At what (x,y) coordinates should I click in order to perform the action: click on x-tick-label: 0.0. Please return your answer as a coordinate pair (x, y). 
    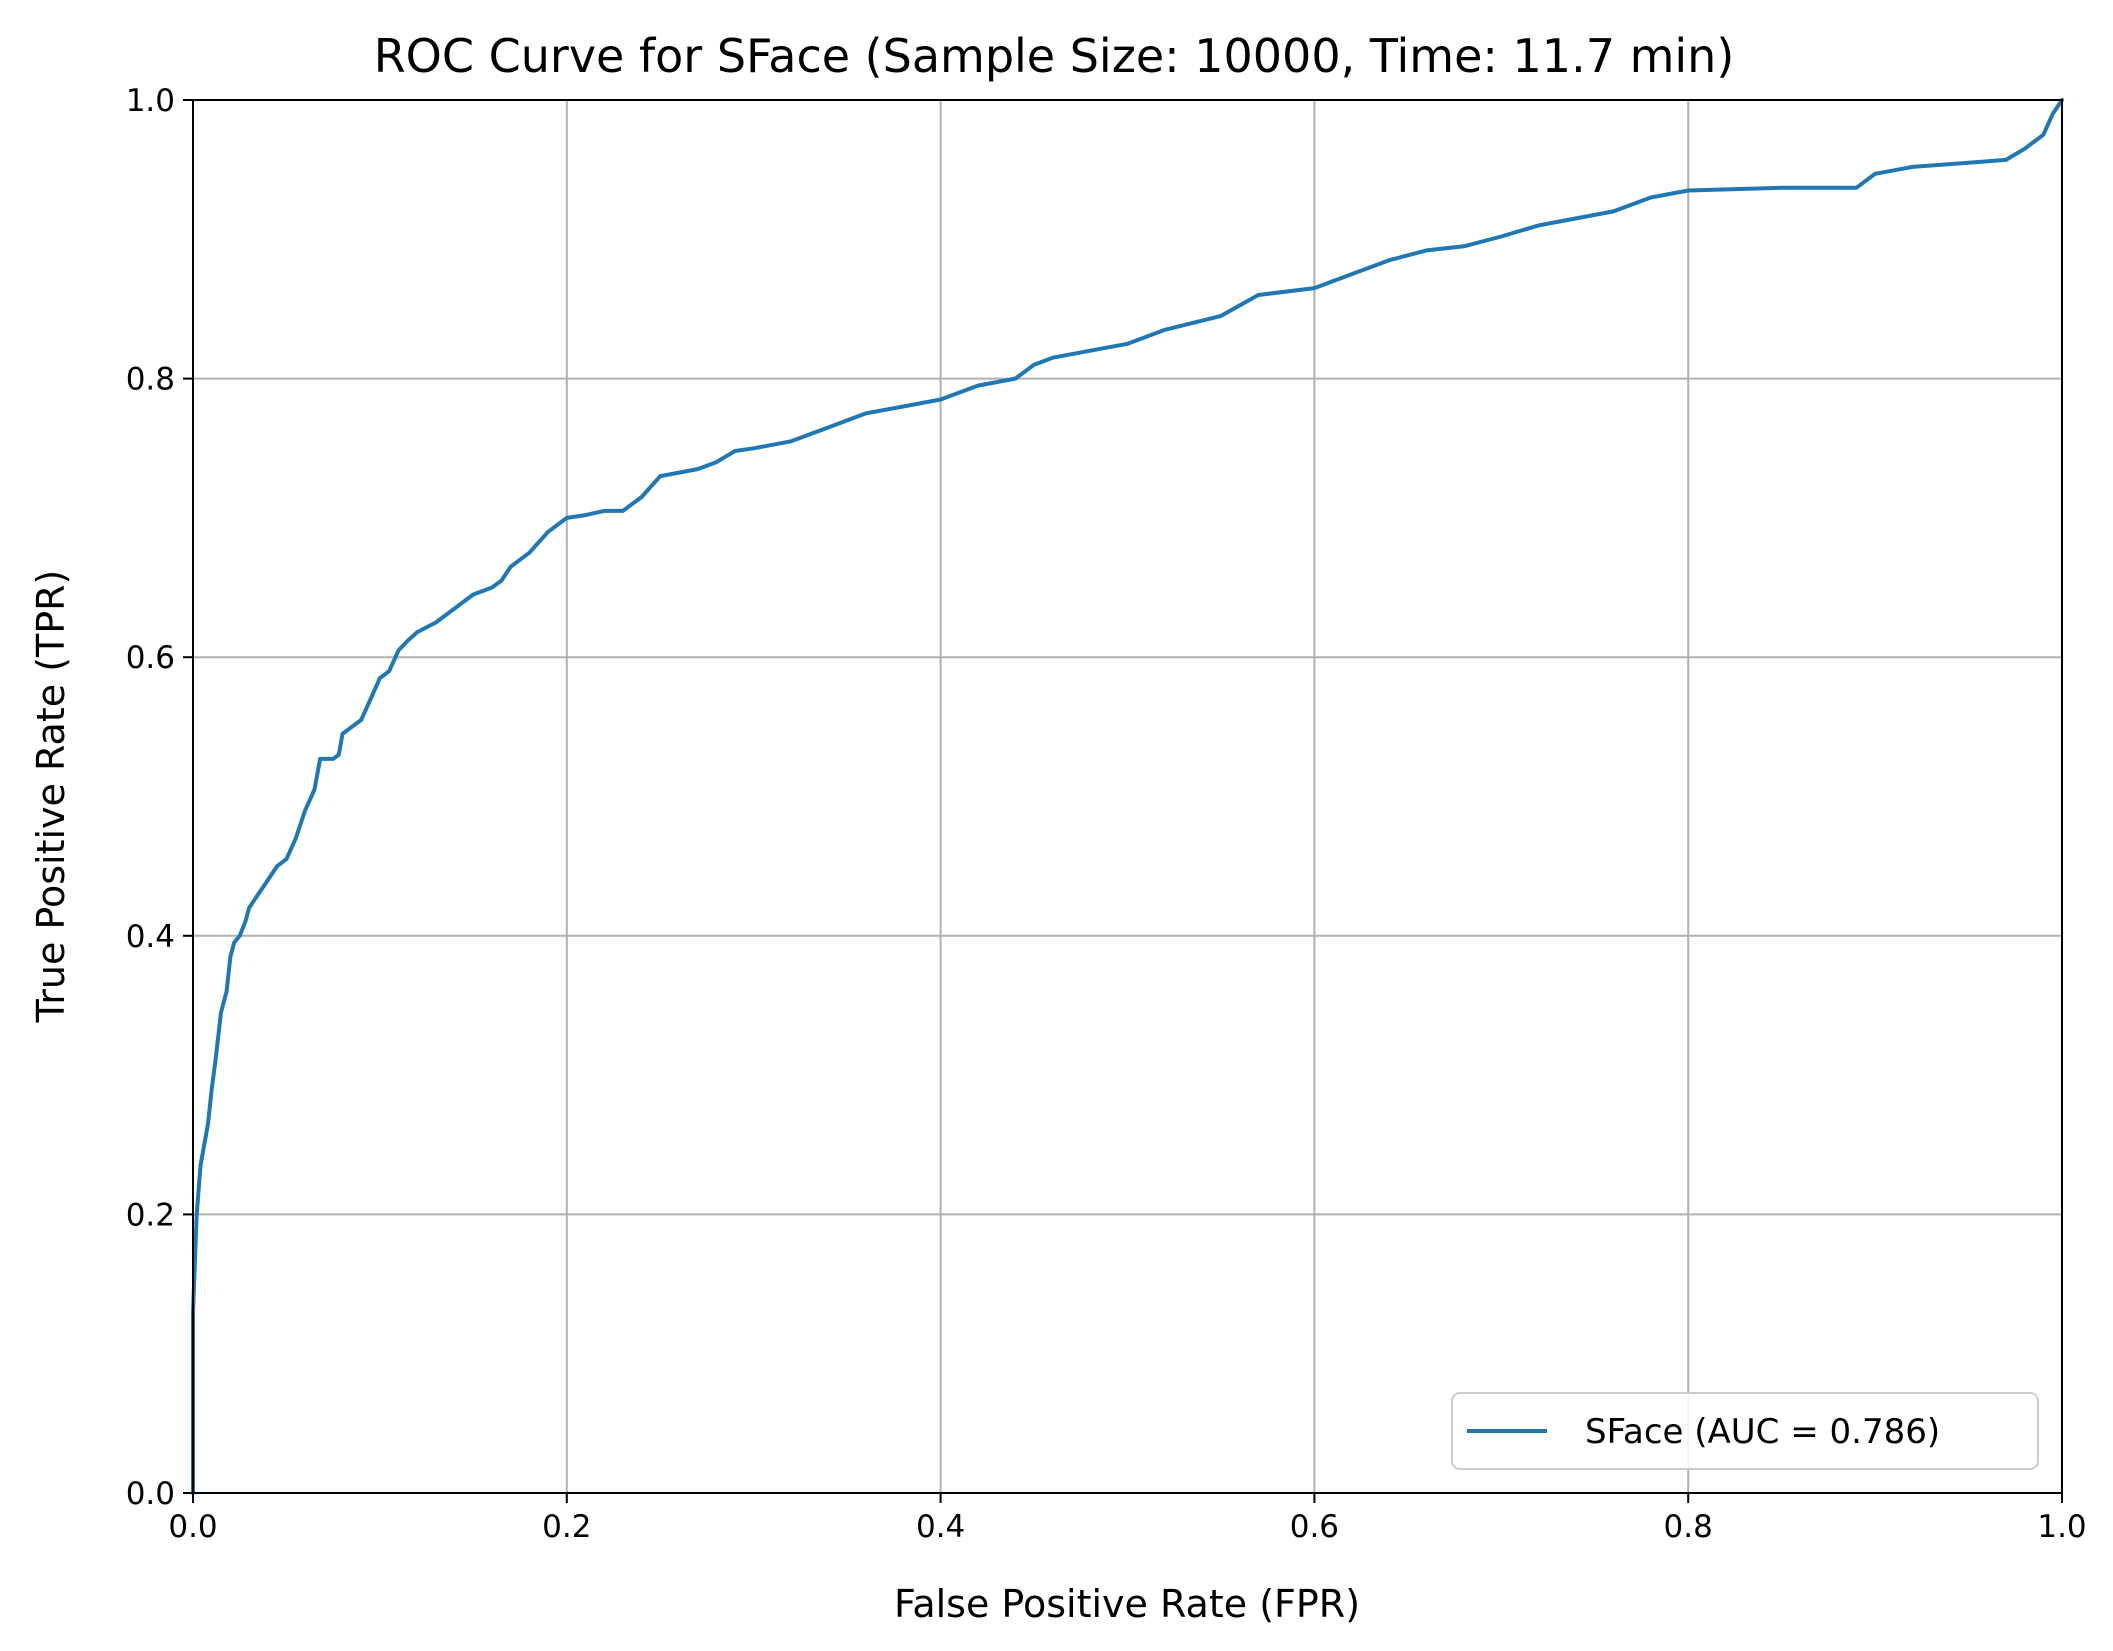
    Looking at the image, I should click on (192, 1527).